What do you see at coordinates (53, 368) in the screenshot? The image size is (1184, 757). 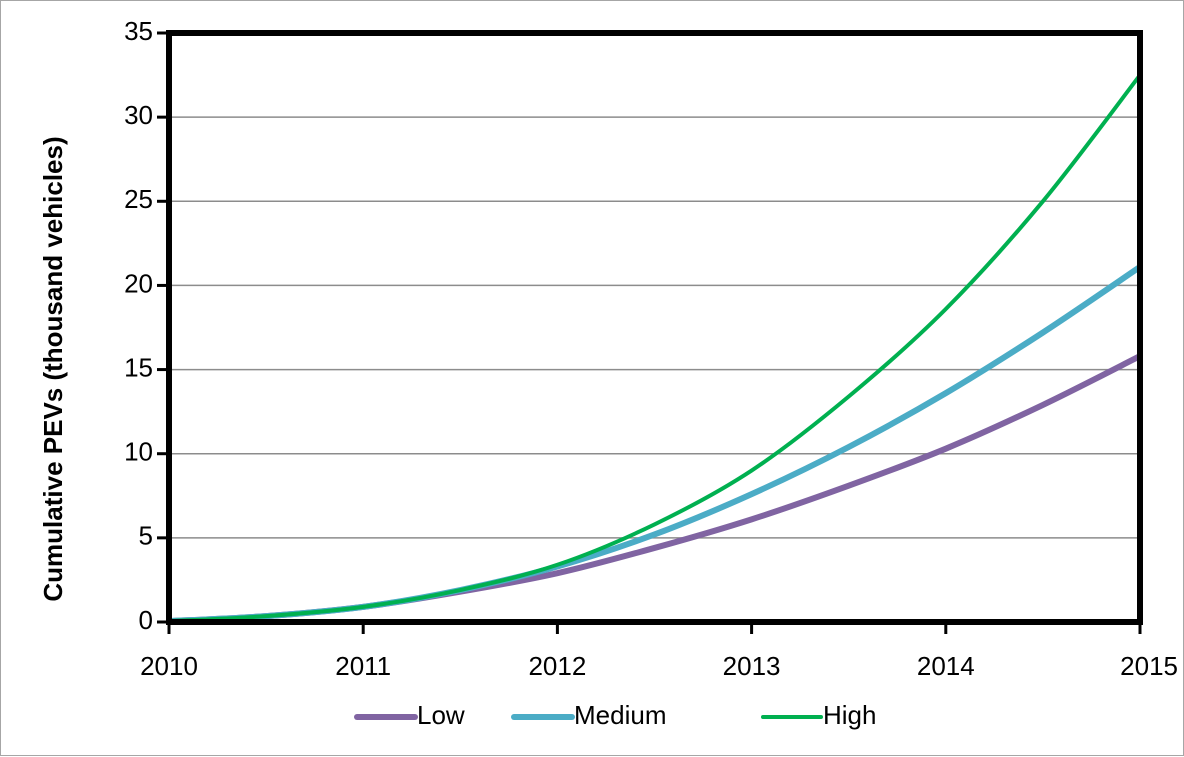 I see `y-axis-title: Cumulative PEVs (thousand vehicles)` at bounding box center [53, 368].